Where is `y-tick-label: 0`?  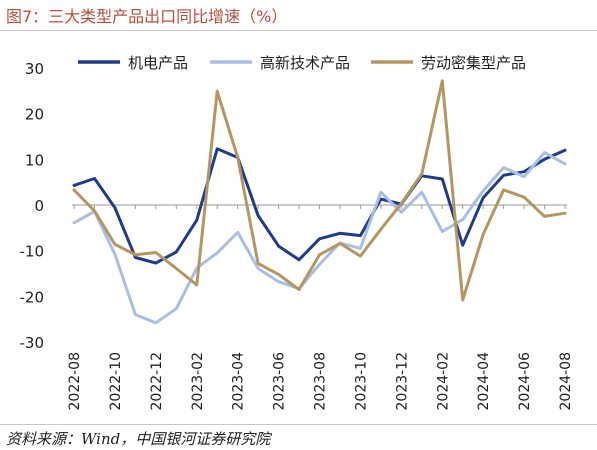
y-tick-label: 0 is located at coordinates (39, 206).